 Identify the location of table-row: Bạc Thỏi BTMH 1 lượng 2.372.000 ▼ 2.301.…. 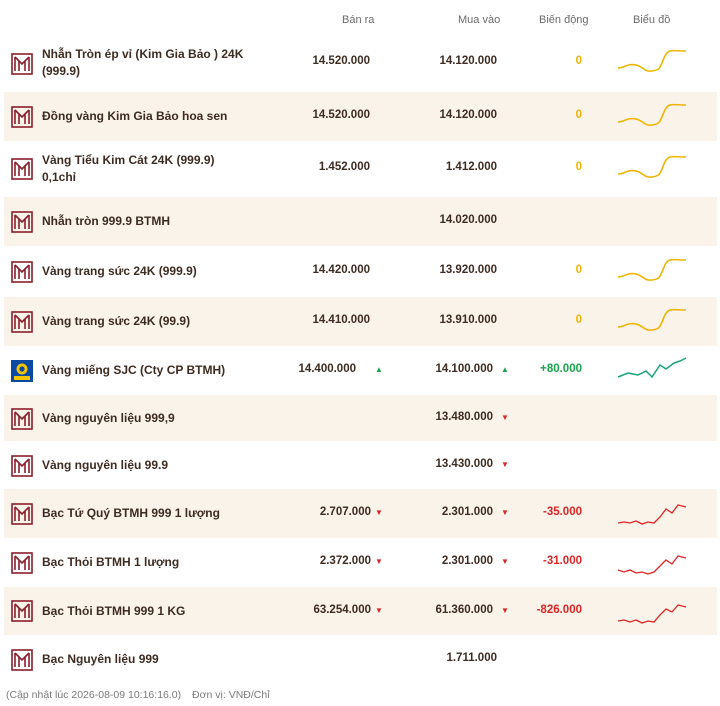
(360, 563).